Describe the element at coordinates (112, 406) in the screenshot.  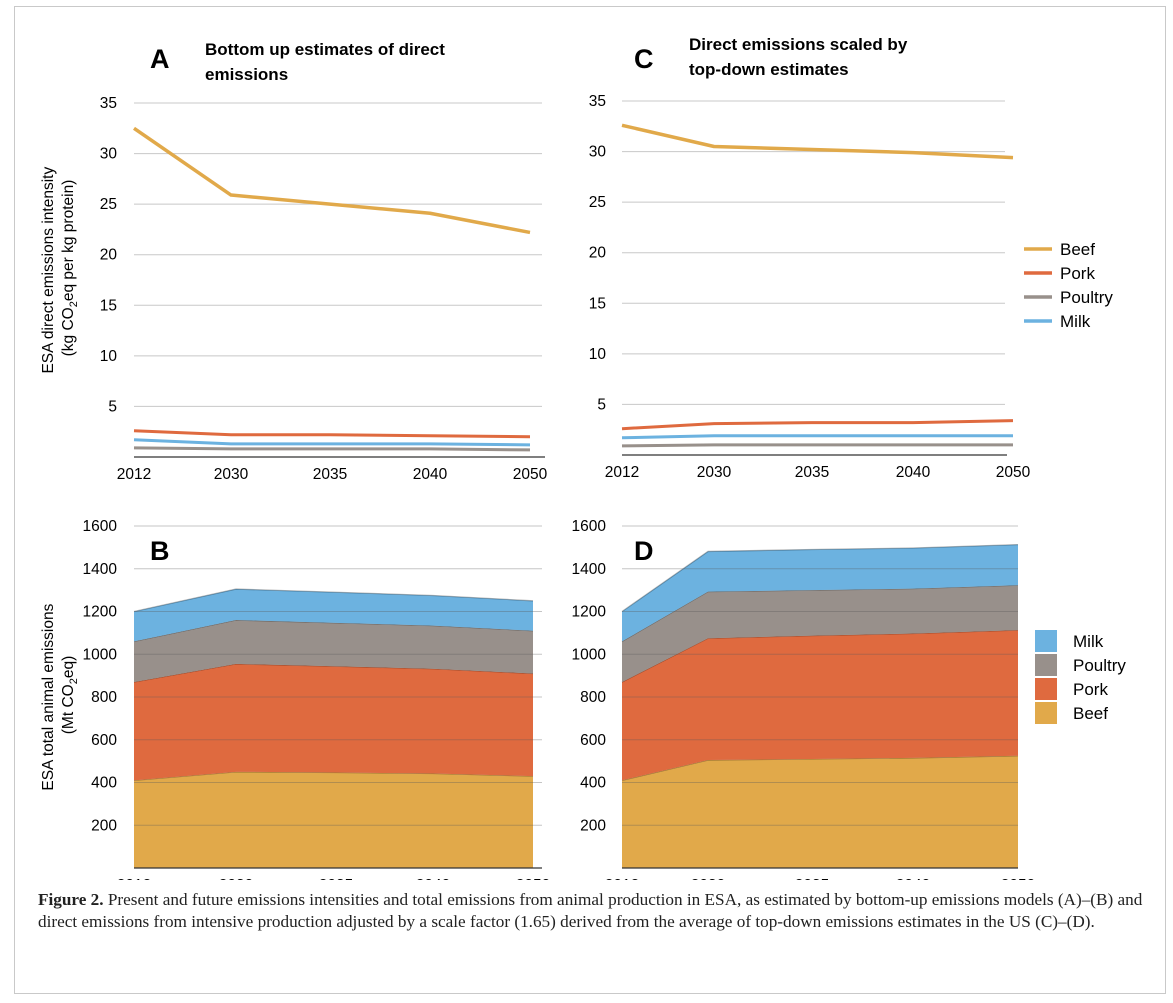
I see `y-tick-label-5: 5` at that location.